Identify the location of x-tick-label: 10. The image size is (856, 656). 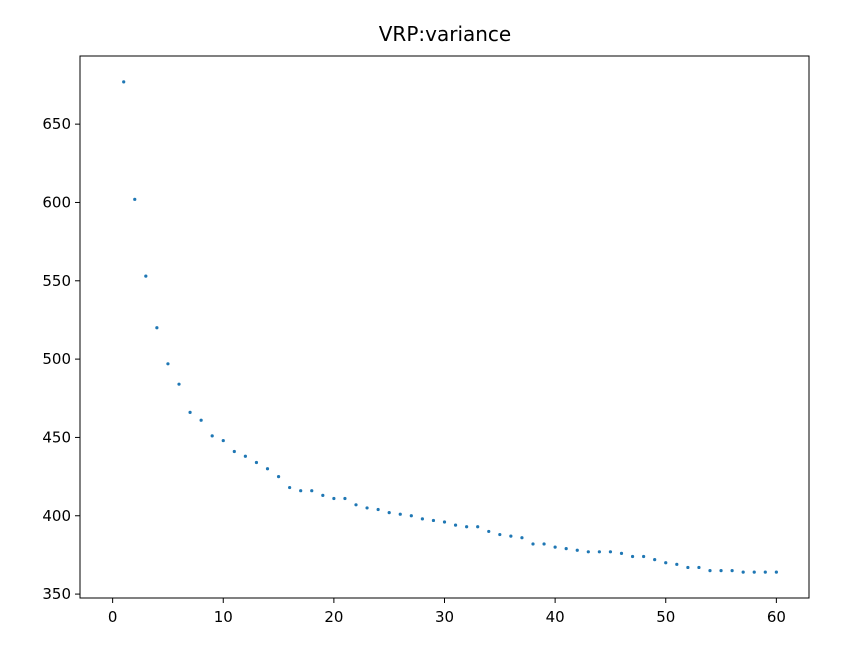
(223, 617).